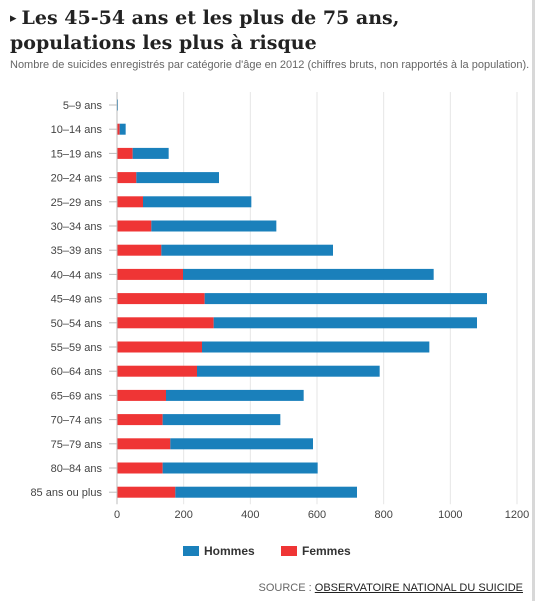 Image resolution: width=535 pixels, height=601 pixels. I want to click on y-tick-label: 60–64 ans, so click(77, 372).